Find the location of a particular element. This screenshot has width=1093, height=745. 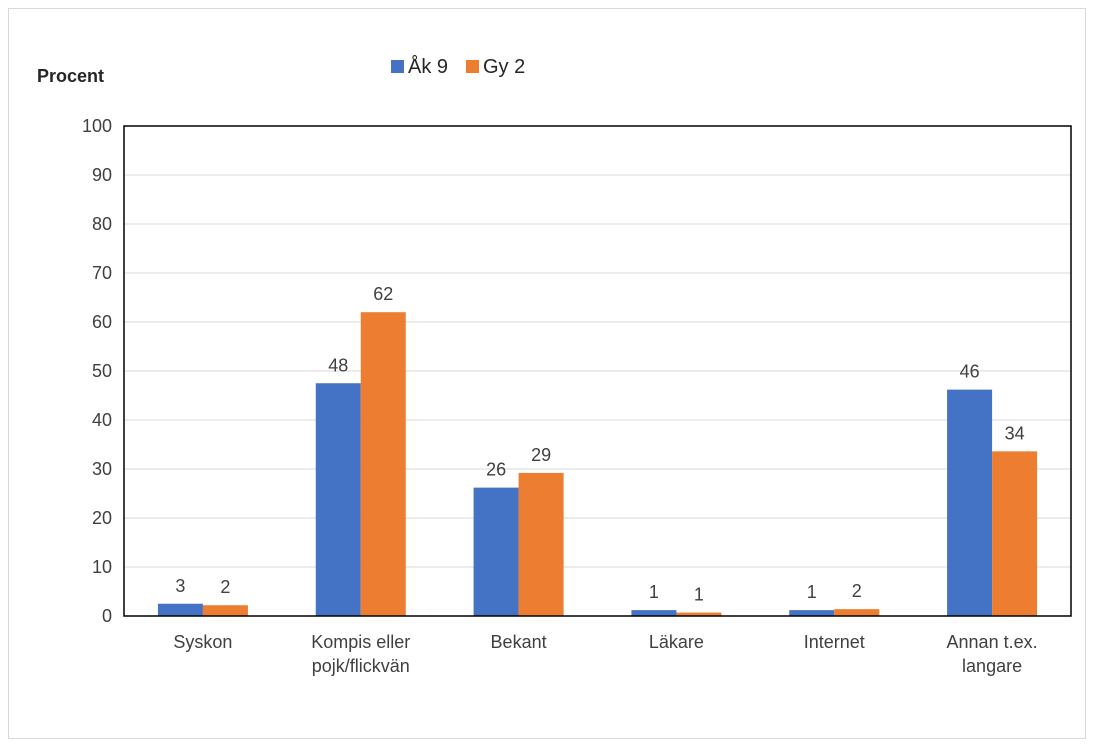

y-tick-label: 30 is located at coordinates (102, 469).